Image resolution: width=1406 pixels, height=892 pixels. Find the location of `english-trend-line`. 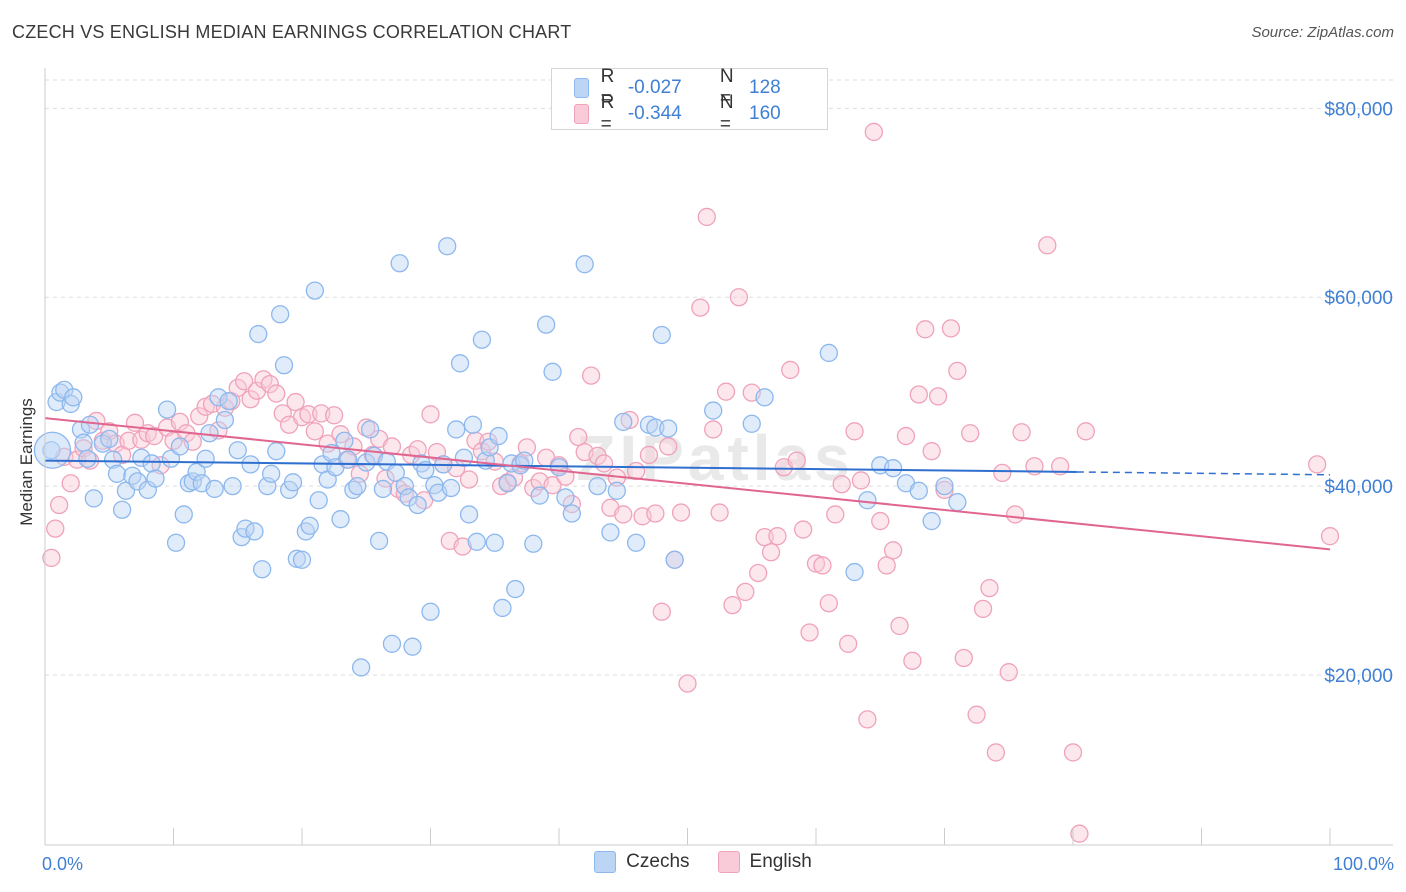

english-trend-line is located at coordinates (687, 484).